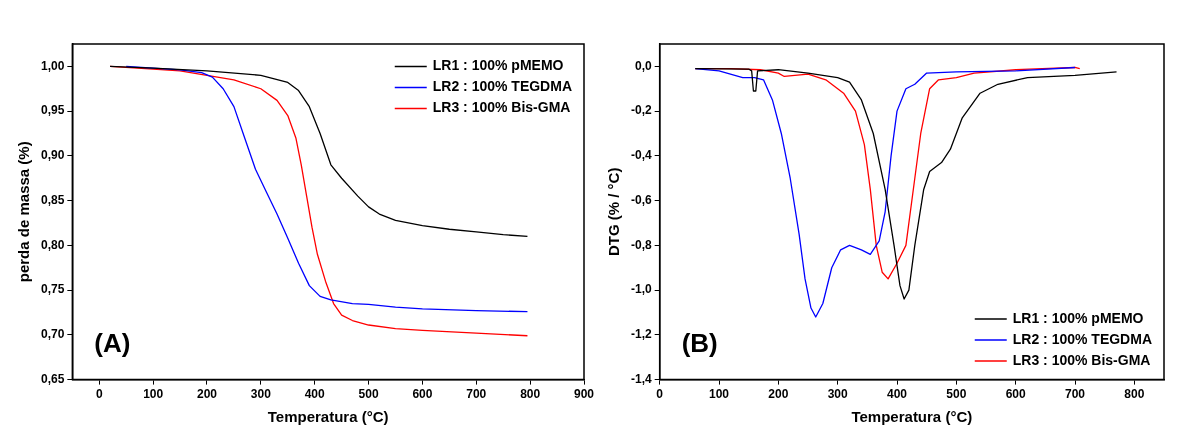  Describe the element at coordinates (641, 244) in the screenshot. I see `y-tick-label: -0,8` at that location.